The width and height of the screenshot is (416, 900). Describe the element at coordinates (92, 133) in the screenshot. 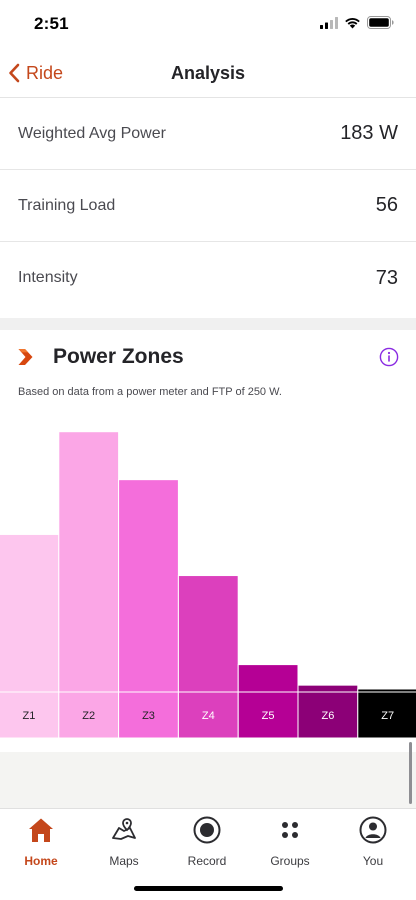

I see `stat-label: Weighted Avg Power` at that location.